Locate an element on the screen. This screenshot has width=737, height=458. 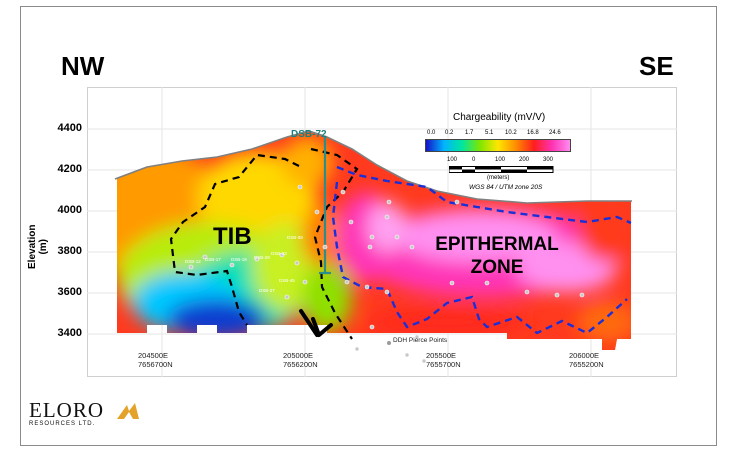
y-tick: 3600 is located at coordinates (69, 292).